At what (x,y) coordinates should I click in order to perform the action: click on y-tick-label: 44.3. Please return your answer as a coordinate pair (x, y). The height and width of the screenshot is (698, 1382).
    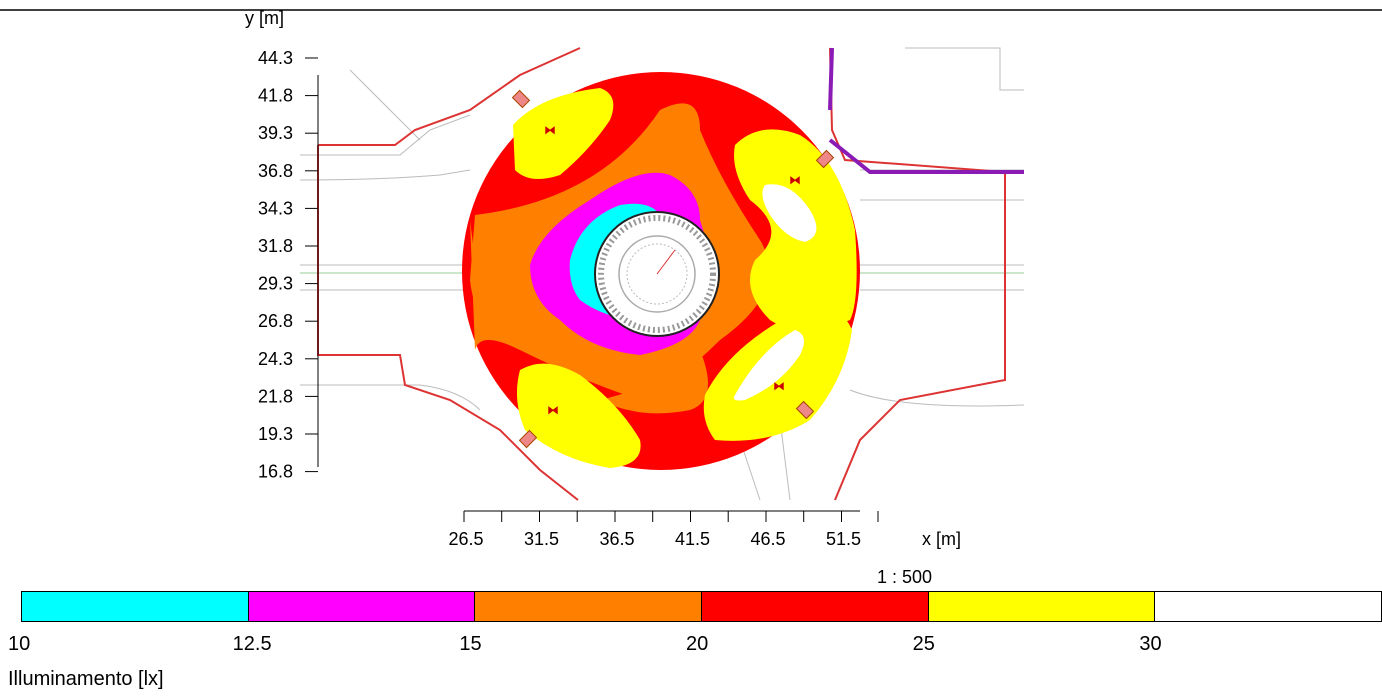
    Looking at the image, I should click on (275, 58).